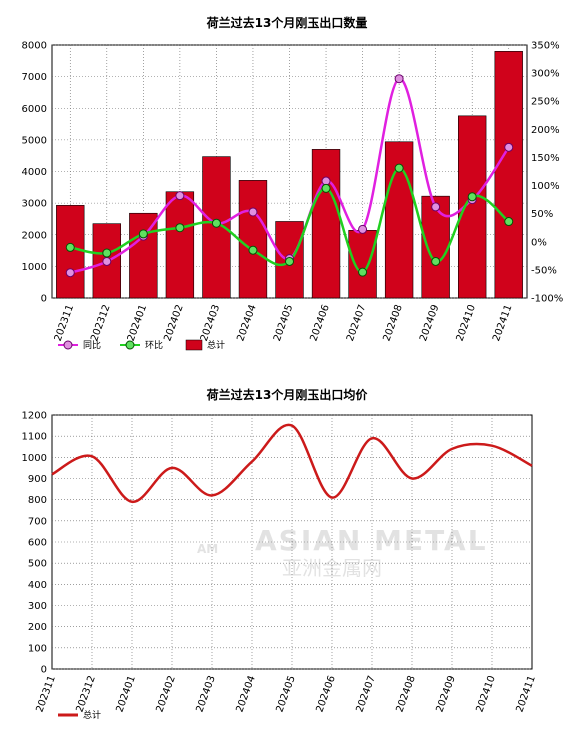 The width and height of the screenshot is (574, 731). Describe the element at coordinates (37, 479) in the screenshot. I see `y-tick: 900` at that location.